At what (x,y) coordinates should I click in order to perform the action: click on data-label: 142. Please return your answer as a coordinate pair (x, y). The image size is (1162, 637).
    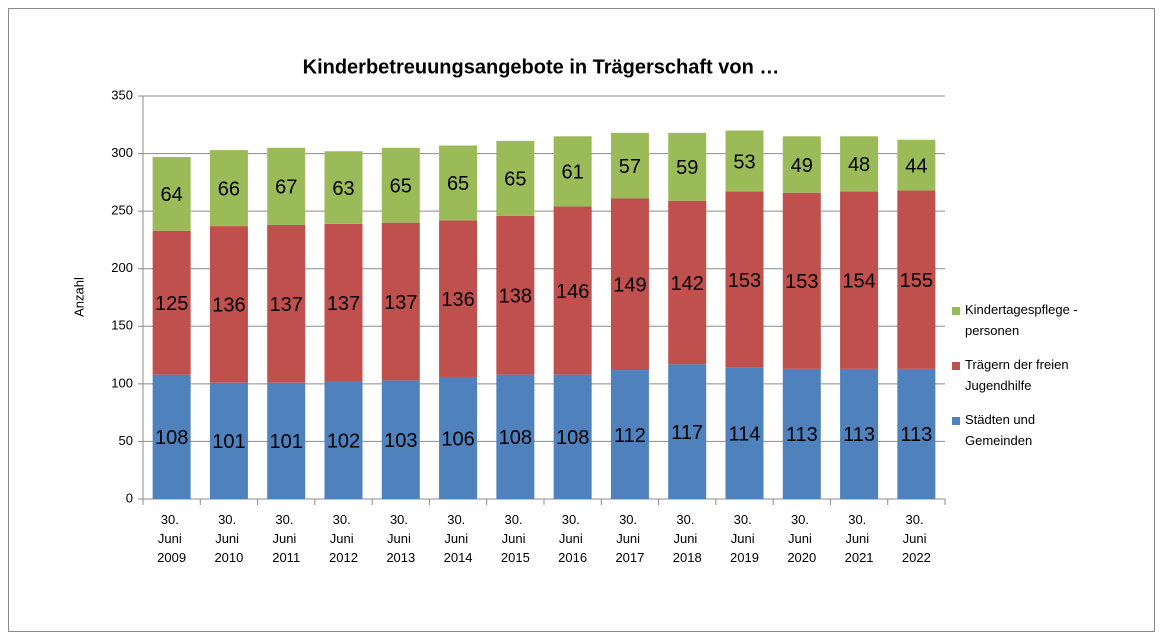
    Looking at the image, I should click on (687, 284).